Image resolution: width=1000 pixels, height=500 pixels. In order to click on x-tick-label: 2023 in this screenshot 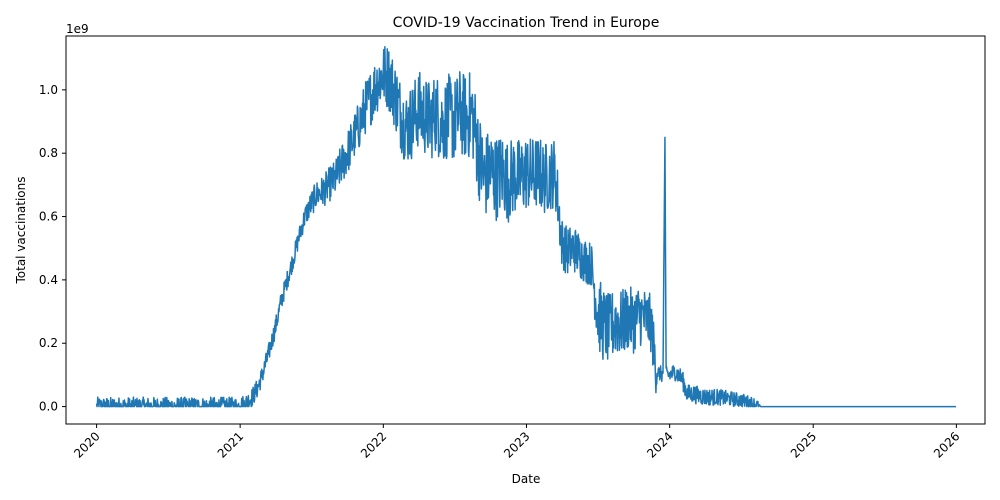, I will do `click(516, 444)`.